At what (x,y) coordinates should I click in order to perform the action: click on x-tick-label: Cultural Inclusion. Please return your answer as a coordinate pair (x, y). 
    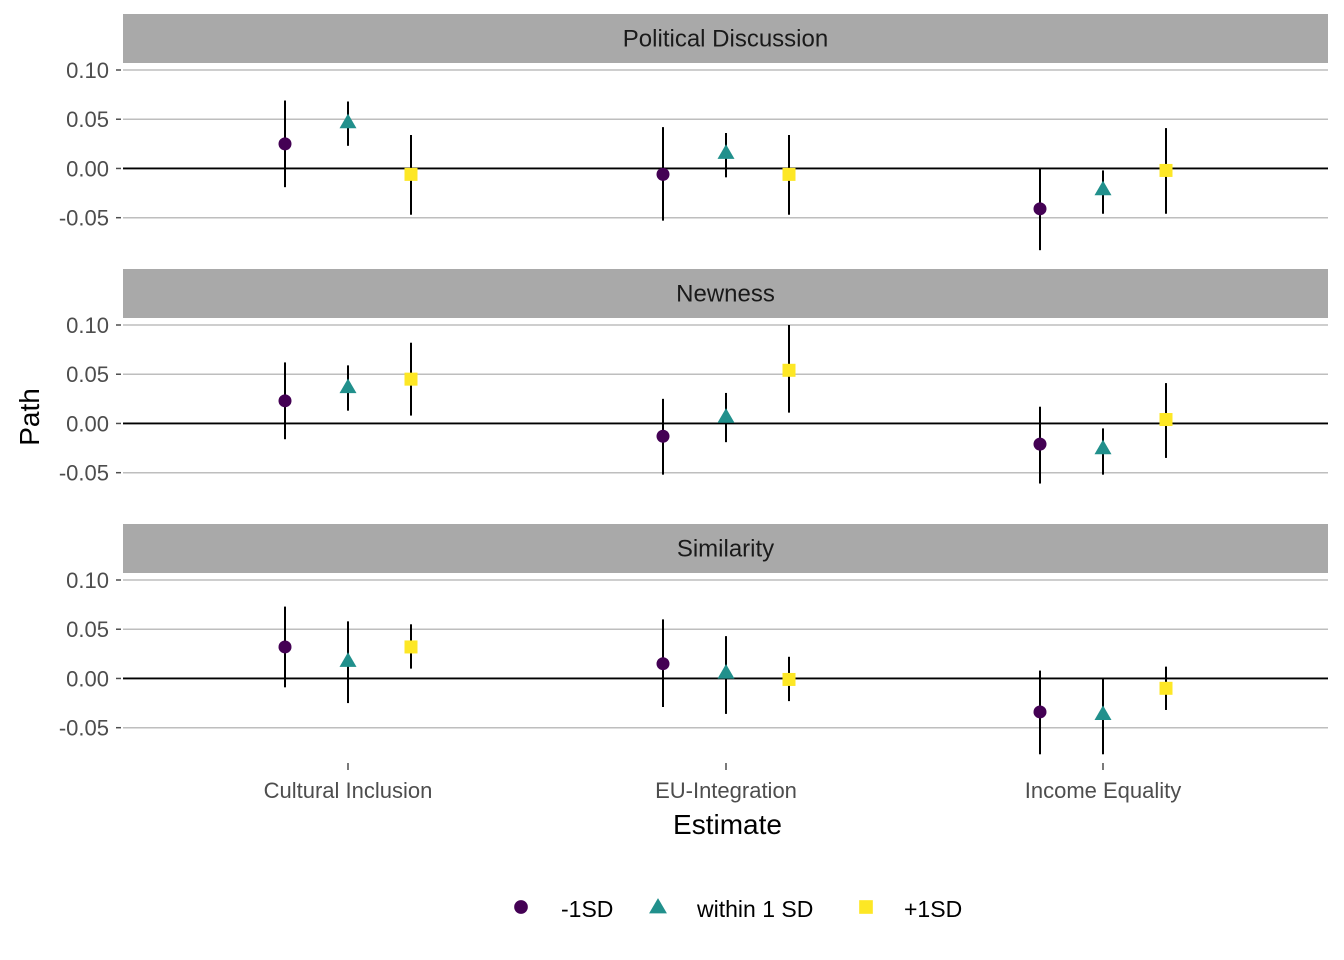
    Looking at the image, I should click on (348, 790).